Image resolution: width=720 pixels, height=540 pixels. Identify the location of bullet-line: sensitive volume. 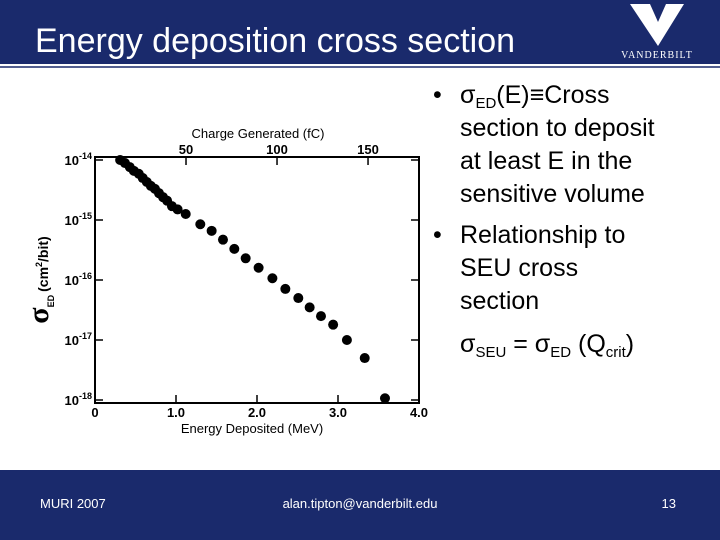
(552, 194).